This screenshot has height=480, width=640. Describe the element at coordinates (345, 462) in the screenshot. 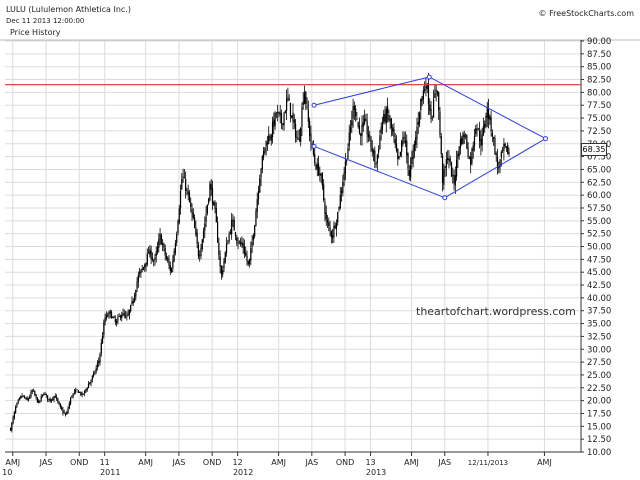

I see `x-tick-label: OND` at that location.